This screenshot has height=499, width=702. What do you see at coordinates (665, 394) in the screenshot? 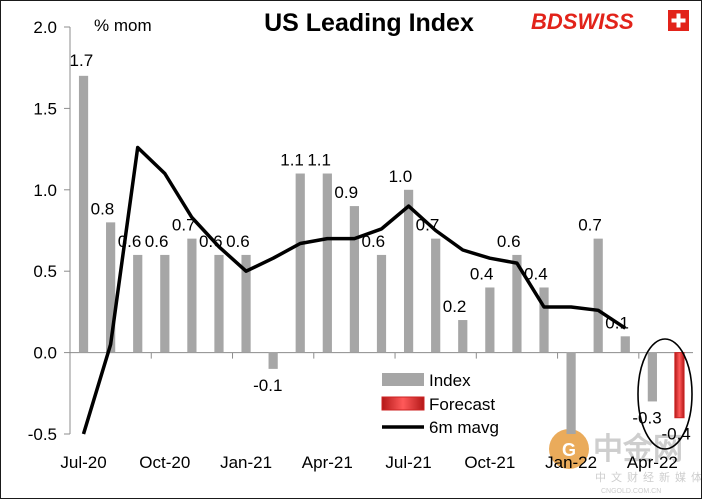
I see `forecast-highlight-circle` at bounding box center [665, 394].